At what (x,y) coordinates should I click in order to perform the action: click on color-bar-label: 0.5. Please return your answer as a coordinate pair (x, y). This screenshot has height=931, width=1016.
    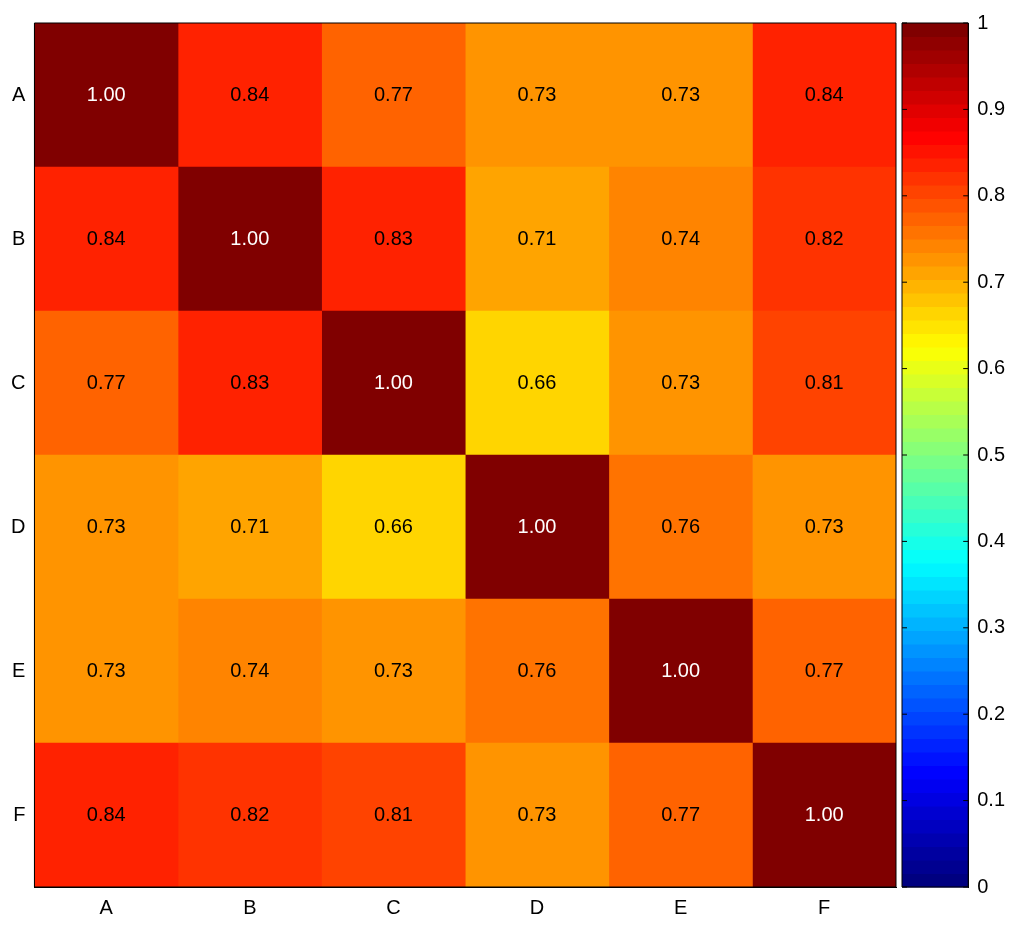
    Looking at the image, I should click on (991, 453).